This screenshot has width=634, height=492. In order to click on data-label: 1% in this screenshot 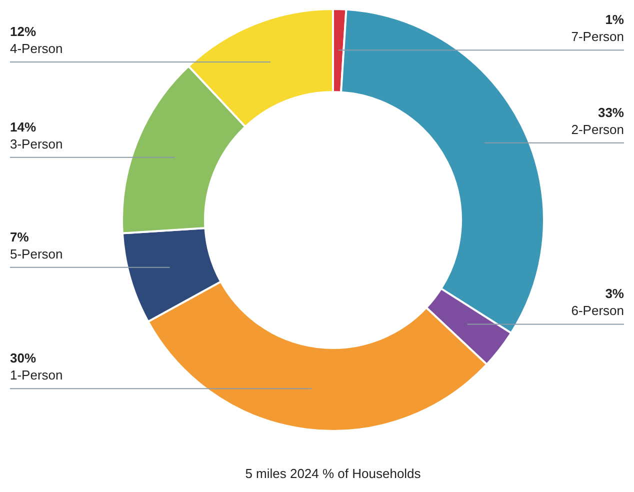, I will do `click(614, 20)`.